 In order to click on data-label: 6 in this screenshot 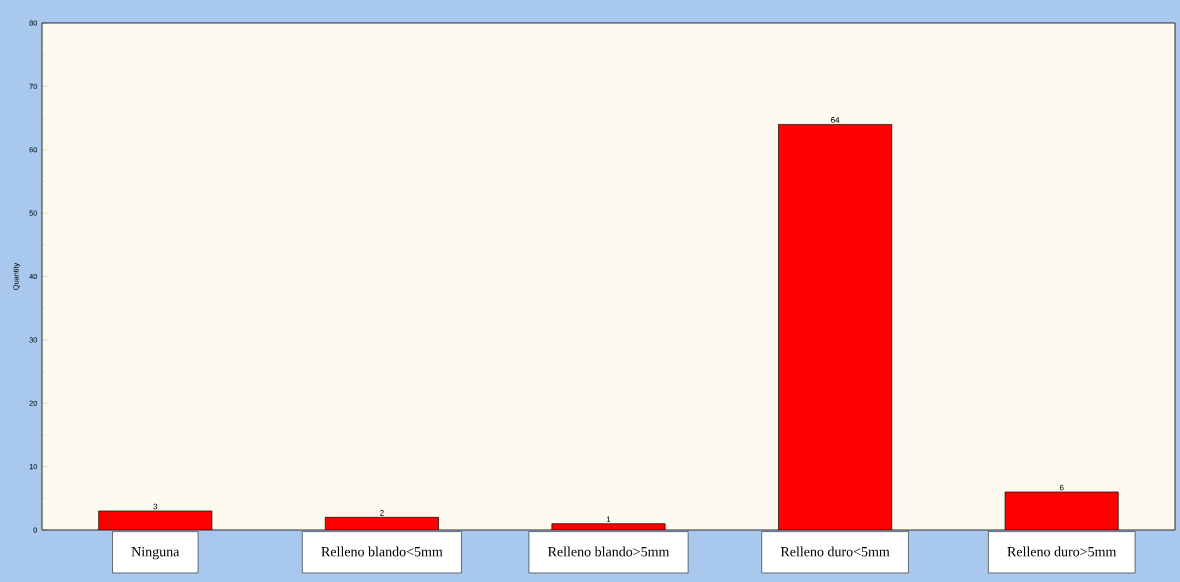, I will do `click(1061, 487)`.